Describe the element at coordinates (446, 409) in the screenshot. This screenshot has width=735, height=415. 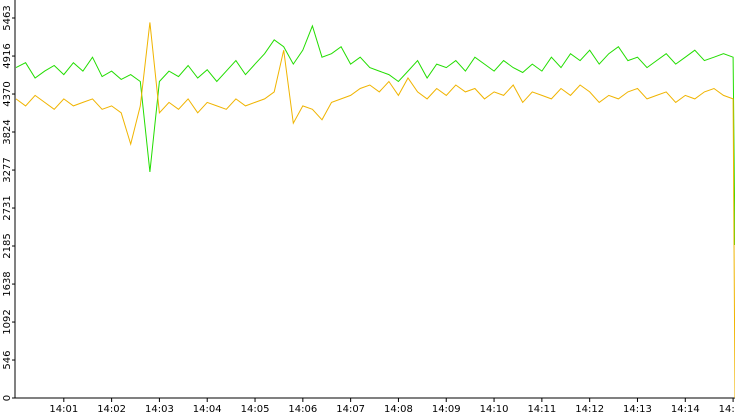
I see `x-tick-label: 14:09` at that location.